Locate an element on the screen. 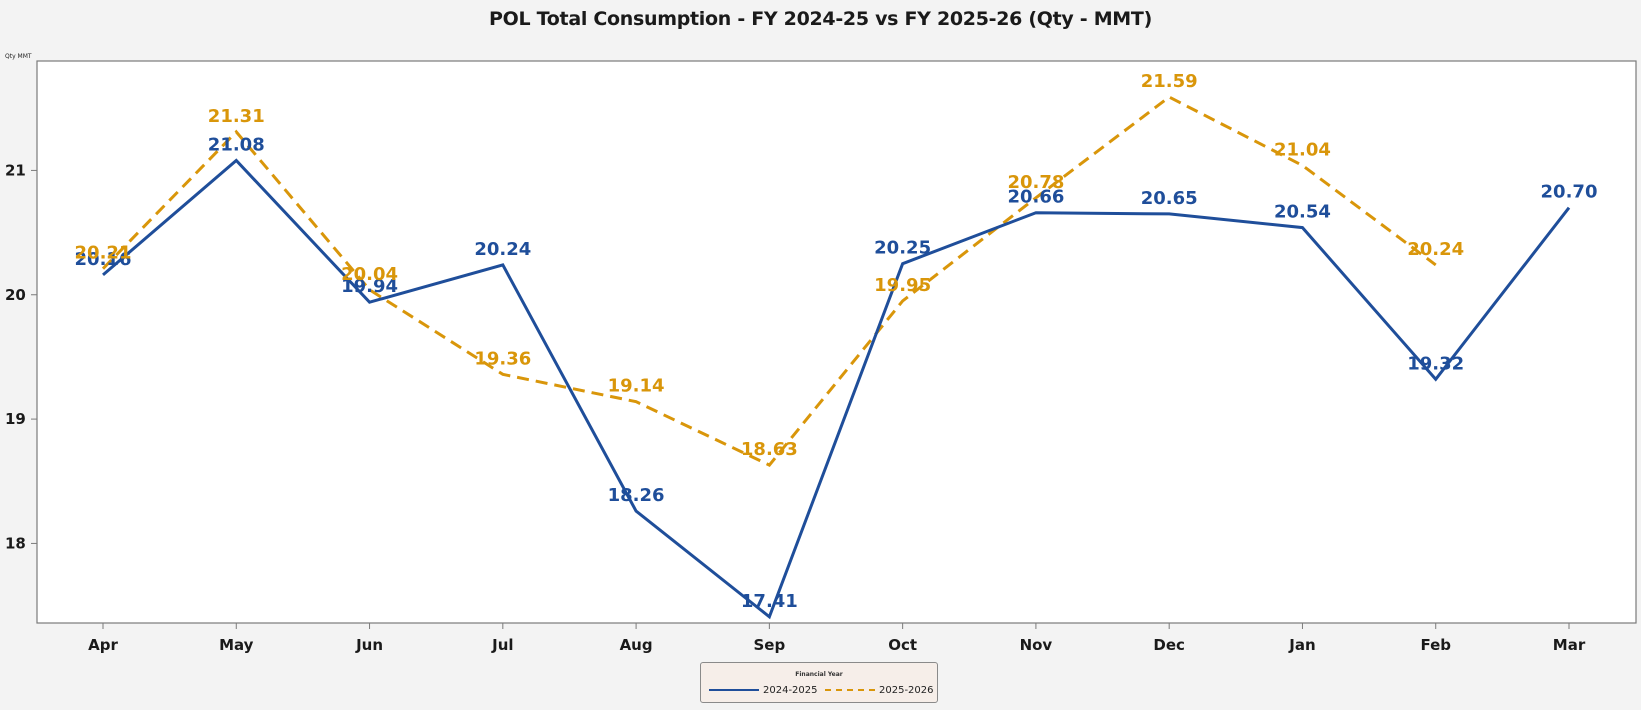 The image size is (1641, 710). data-label-2025-2026: 21.31 is located at coordinates (236, 116).